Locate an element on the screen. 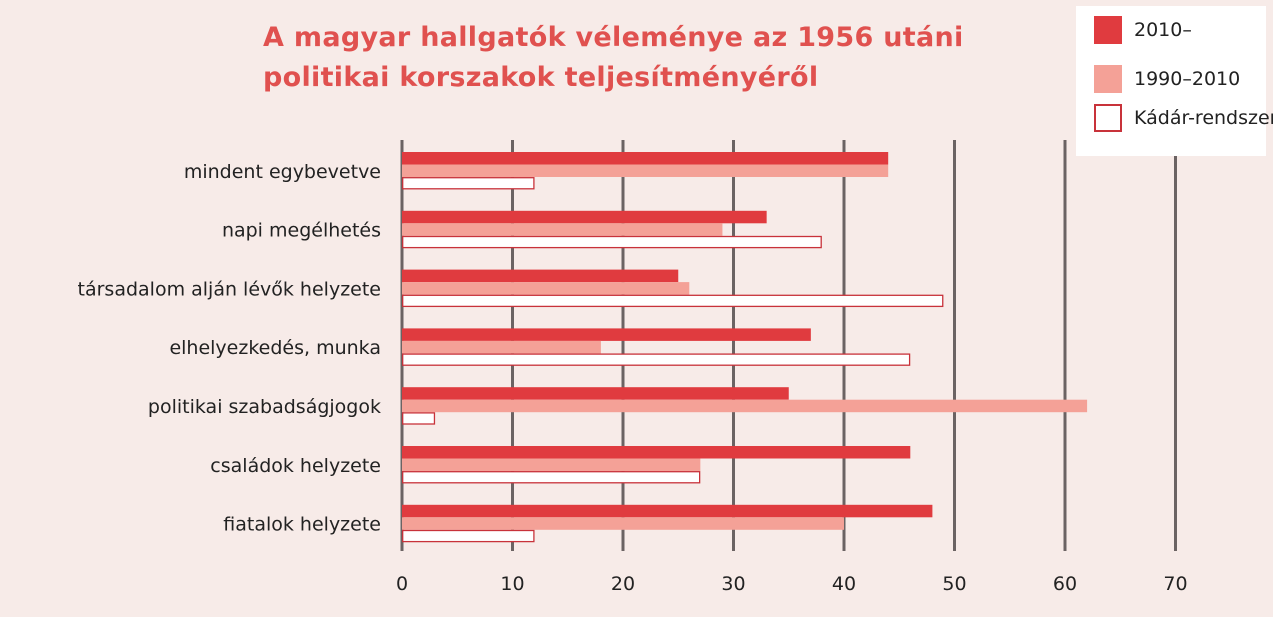  chart-title-line-2: politikai korszakok teljesítményéről is located at coordinates (541, 77).